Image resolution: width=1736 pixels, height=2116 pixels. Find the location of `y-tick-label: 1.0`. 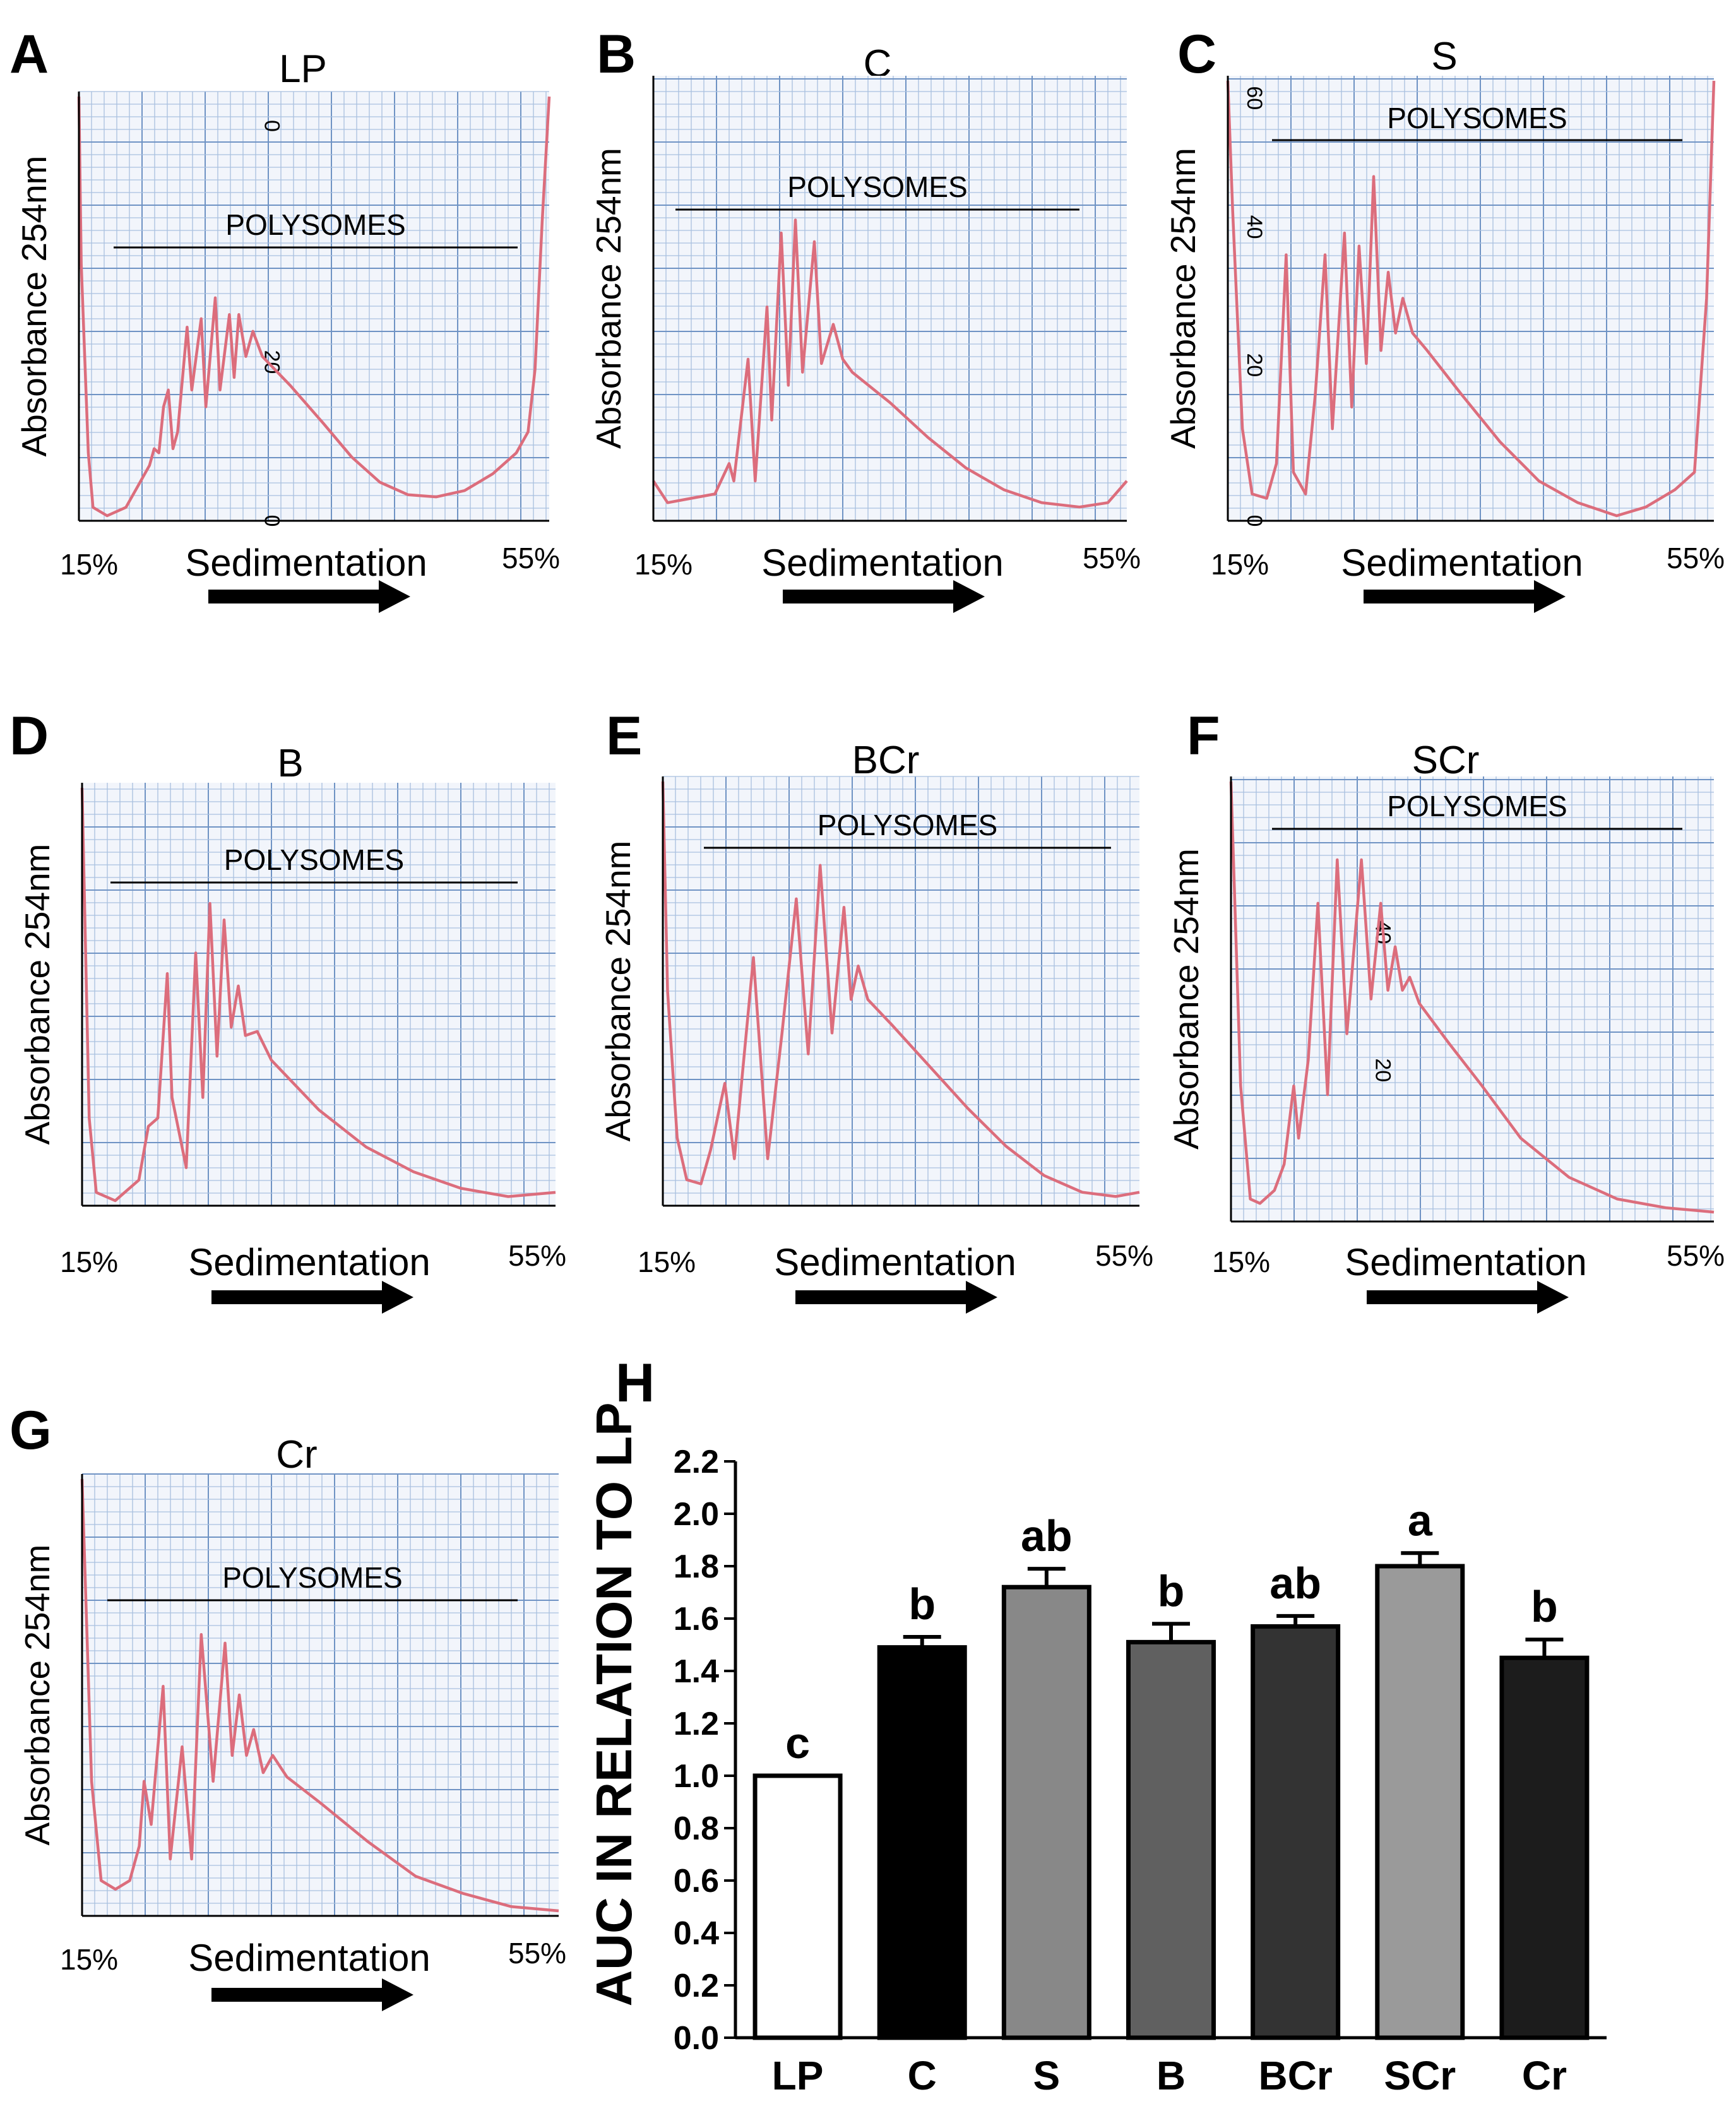

y-tick-label: 1.0 is located at coordinates (697, 1776).